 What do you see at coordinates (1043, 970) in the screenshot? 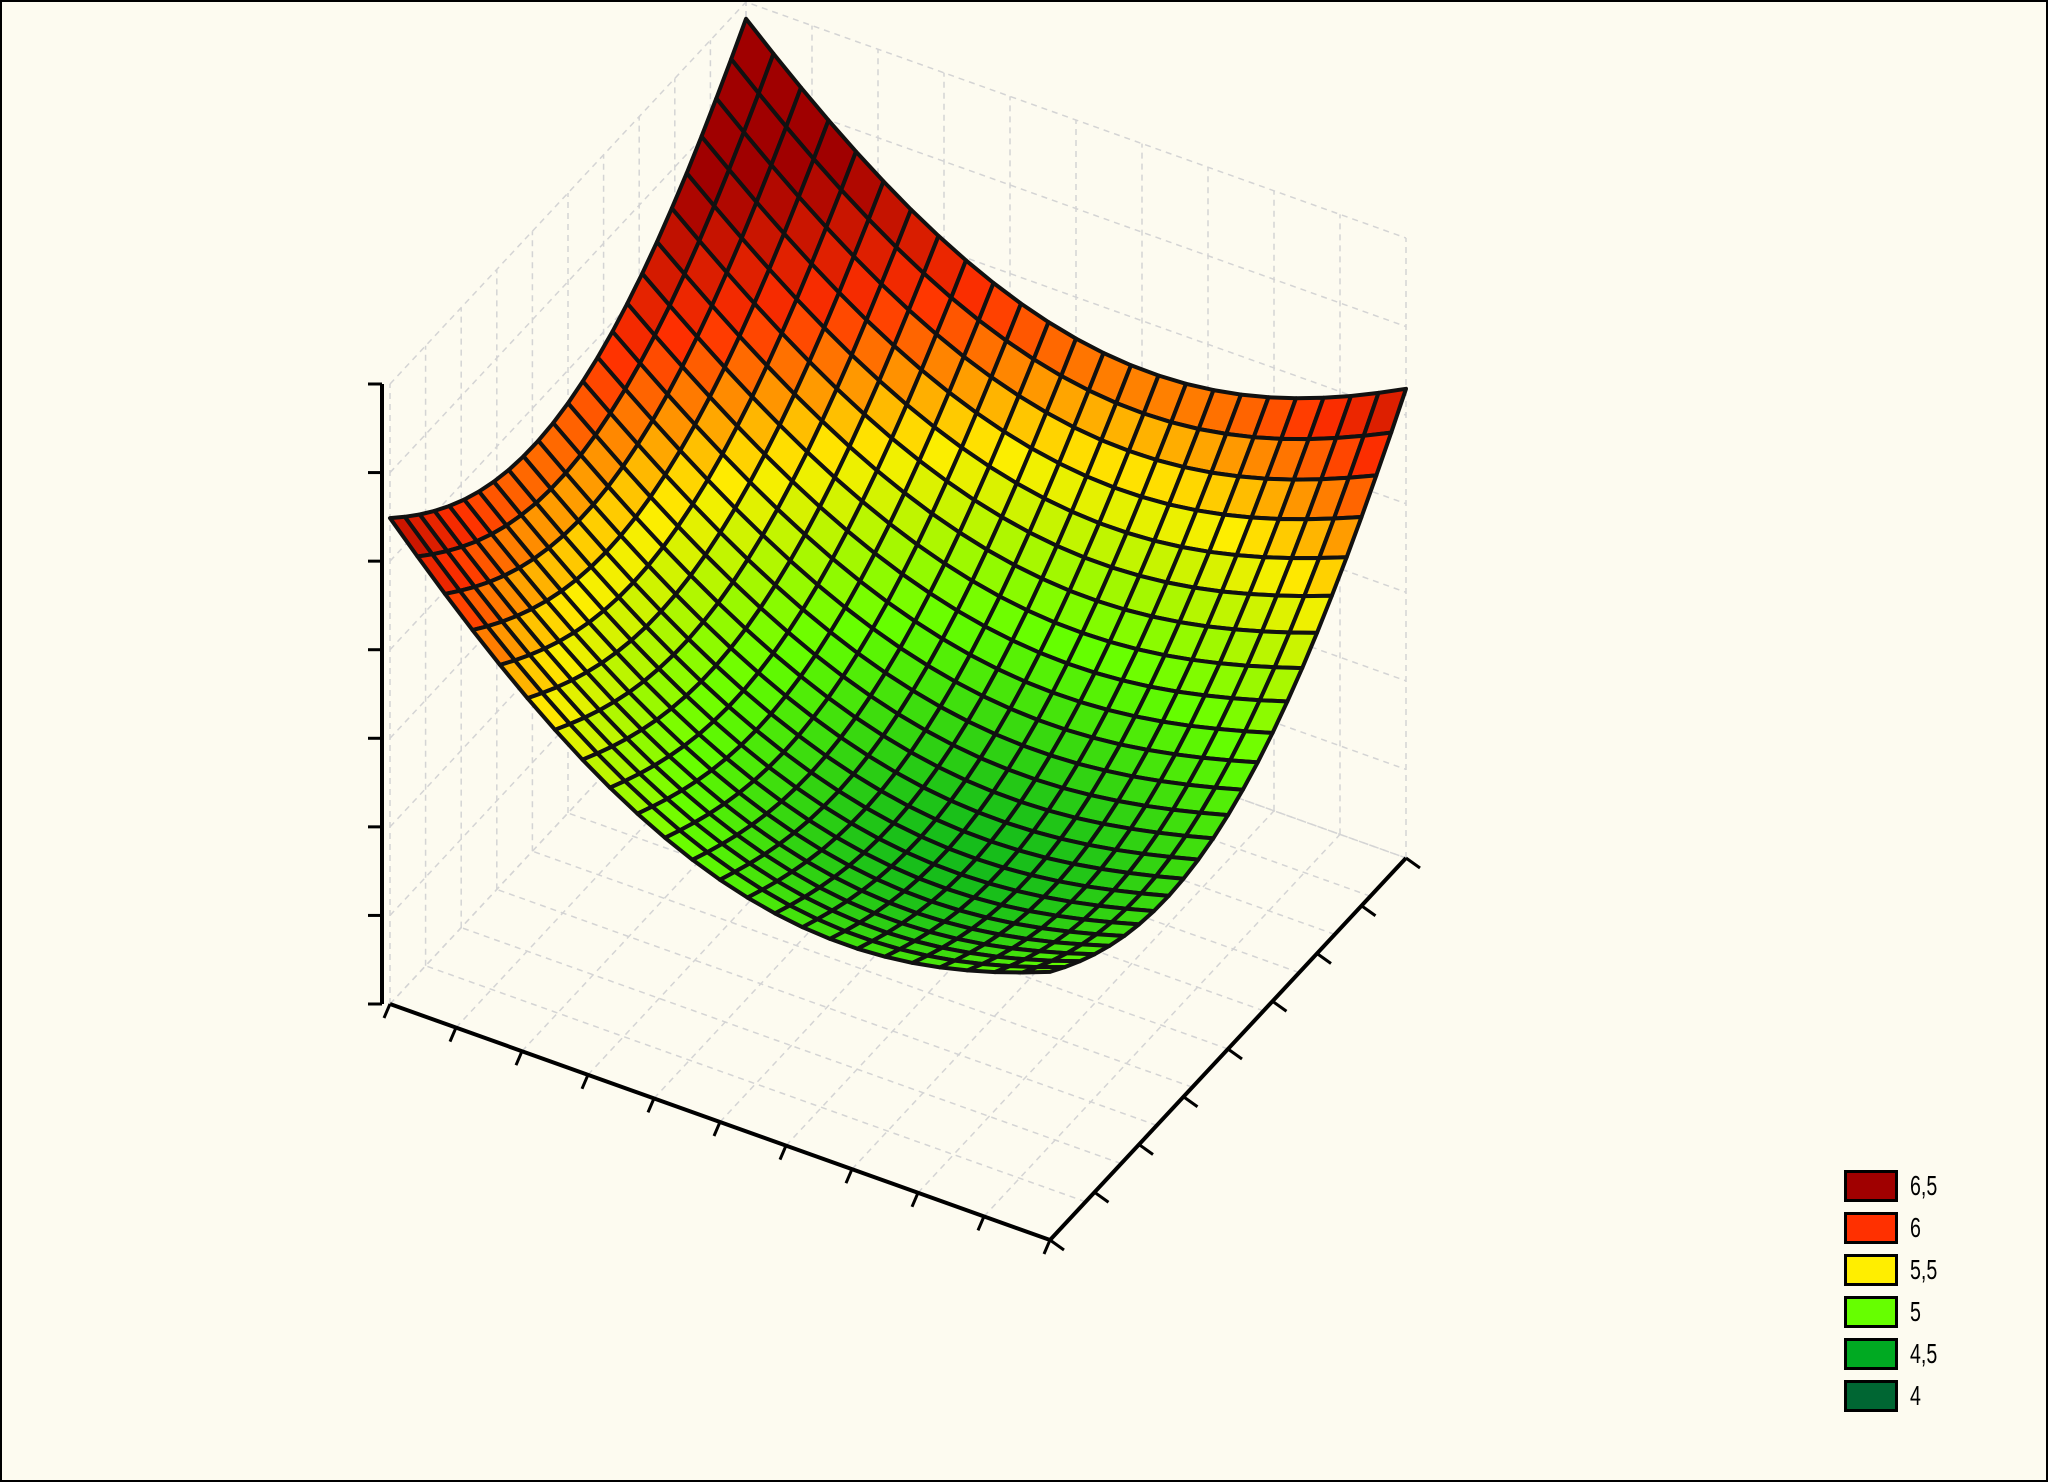
I see `surface-cell` at bounding box center [1043, 970].